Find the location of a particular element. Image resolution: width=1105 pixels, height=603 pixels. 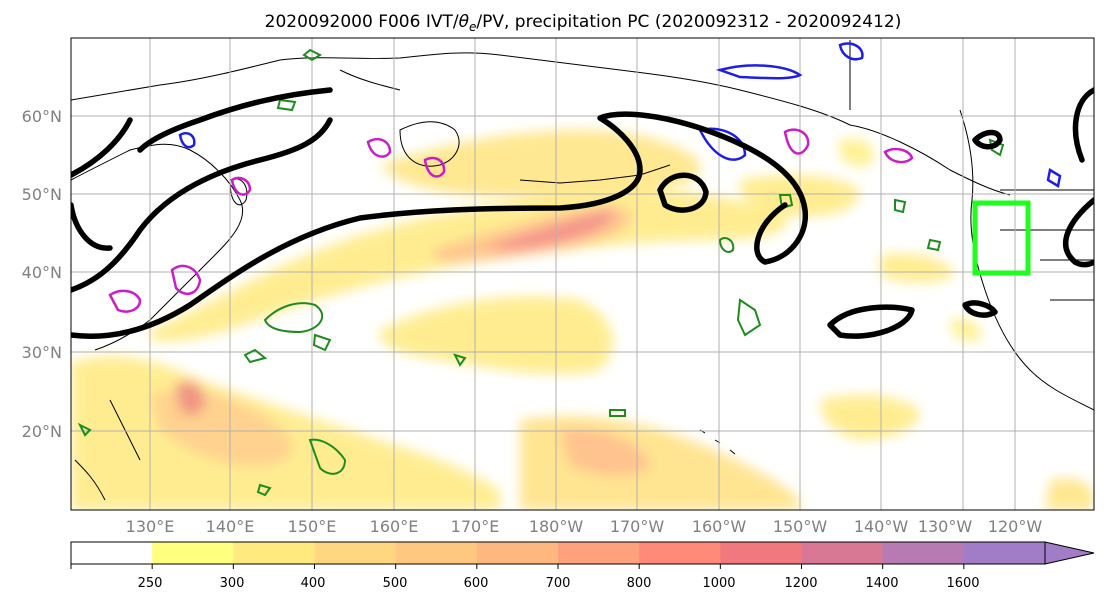

lon-label: 180°W is located at coordinates (556, 526).